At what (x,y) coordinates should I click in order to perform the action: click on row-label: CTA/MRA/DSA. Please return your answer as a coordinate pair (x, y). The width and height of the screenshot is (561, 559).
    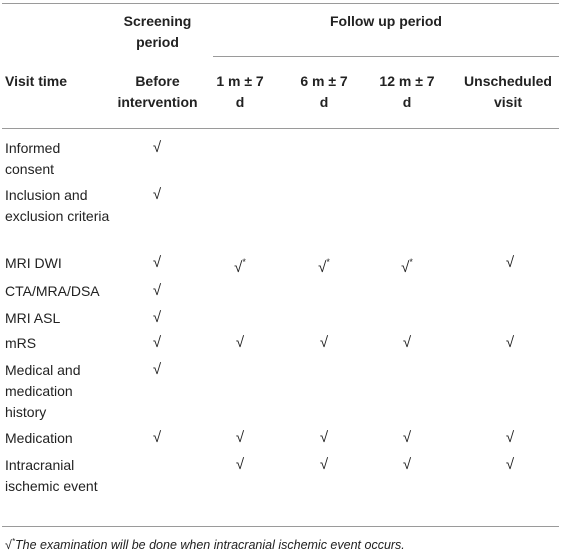
    Looking at the image, I should click on (52, 291).